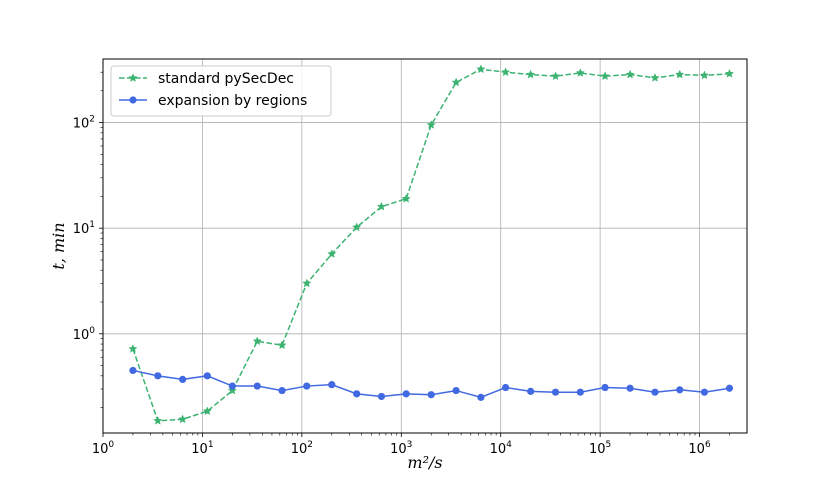  What do you see at coordinates (232, 101) in the screenshot?
I see `legend-label: expansion by regions` at bounding box center [232, 101].